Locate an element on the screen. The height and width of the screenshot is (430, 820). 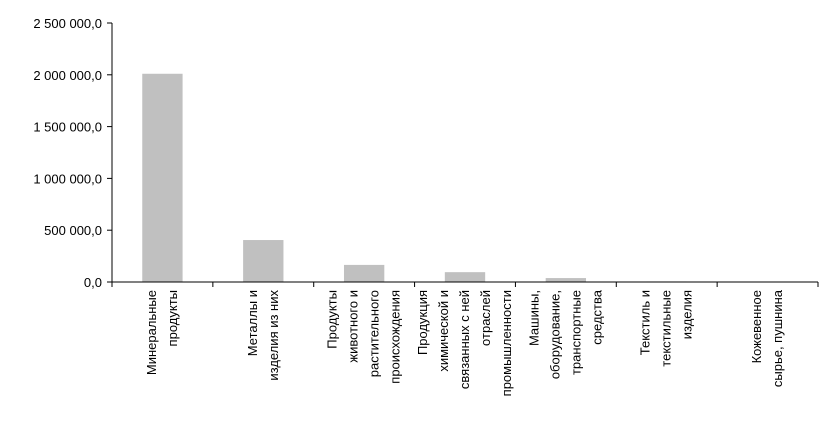
x-axis is located at coordinates (465, 284).